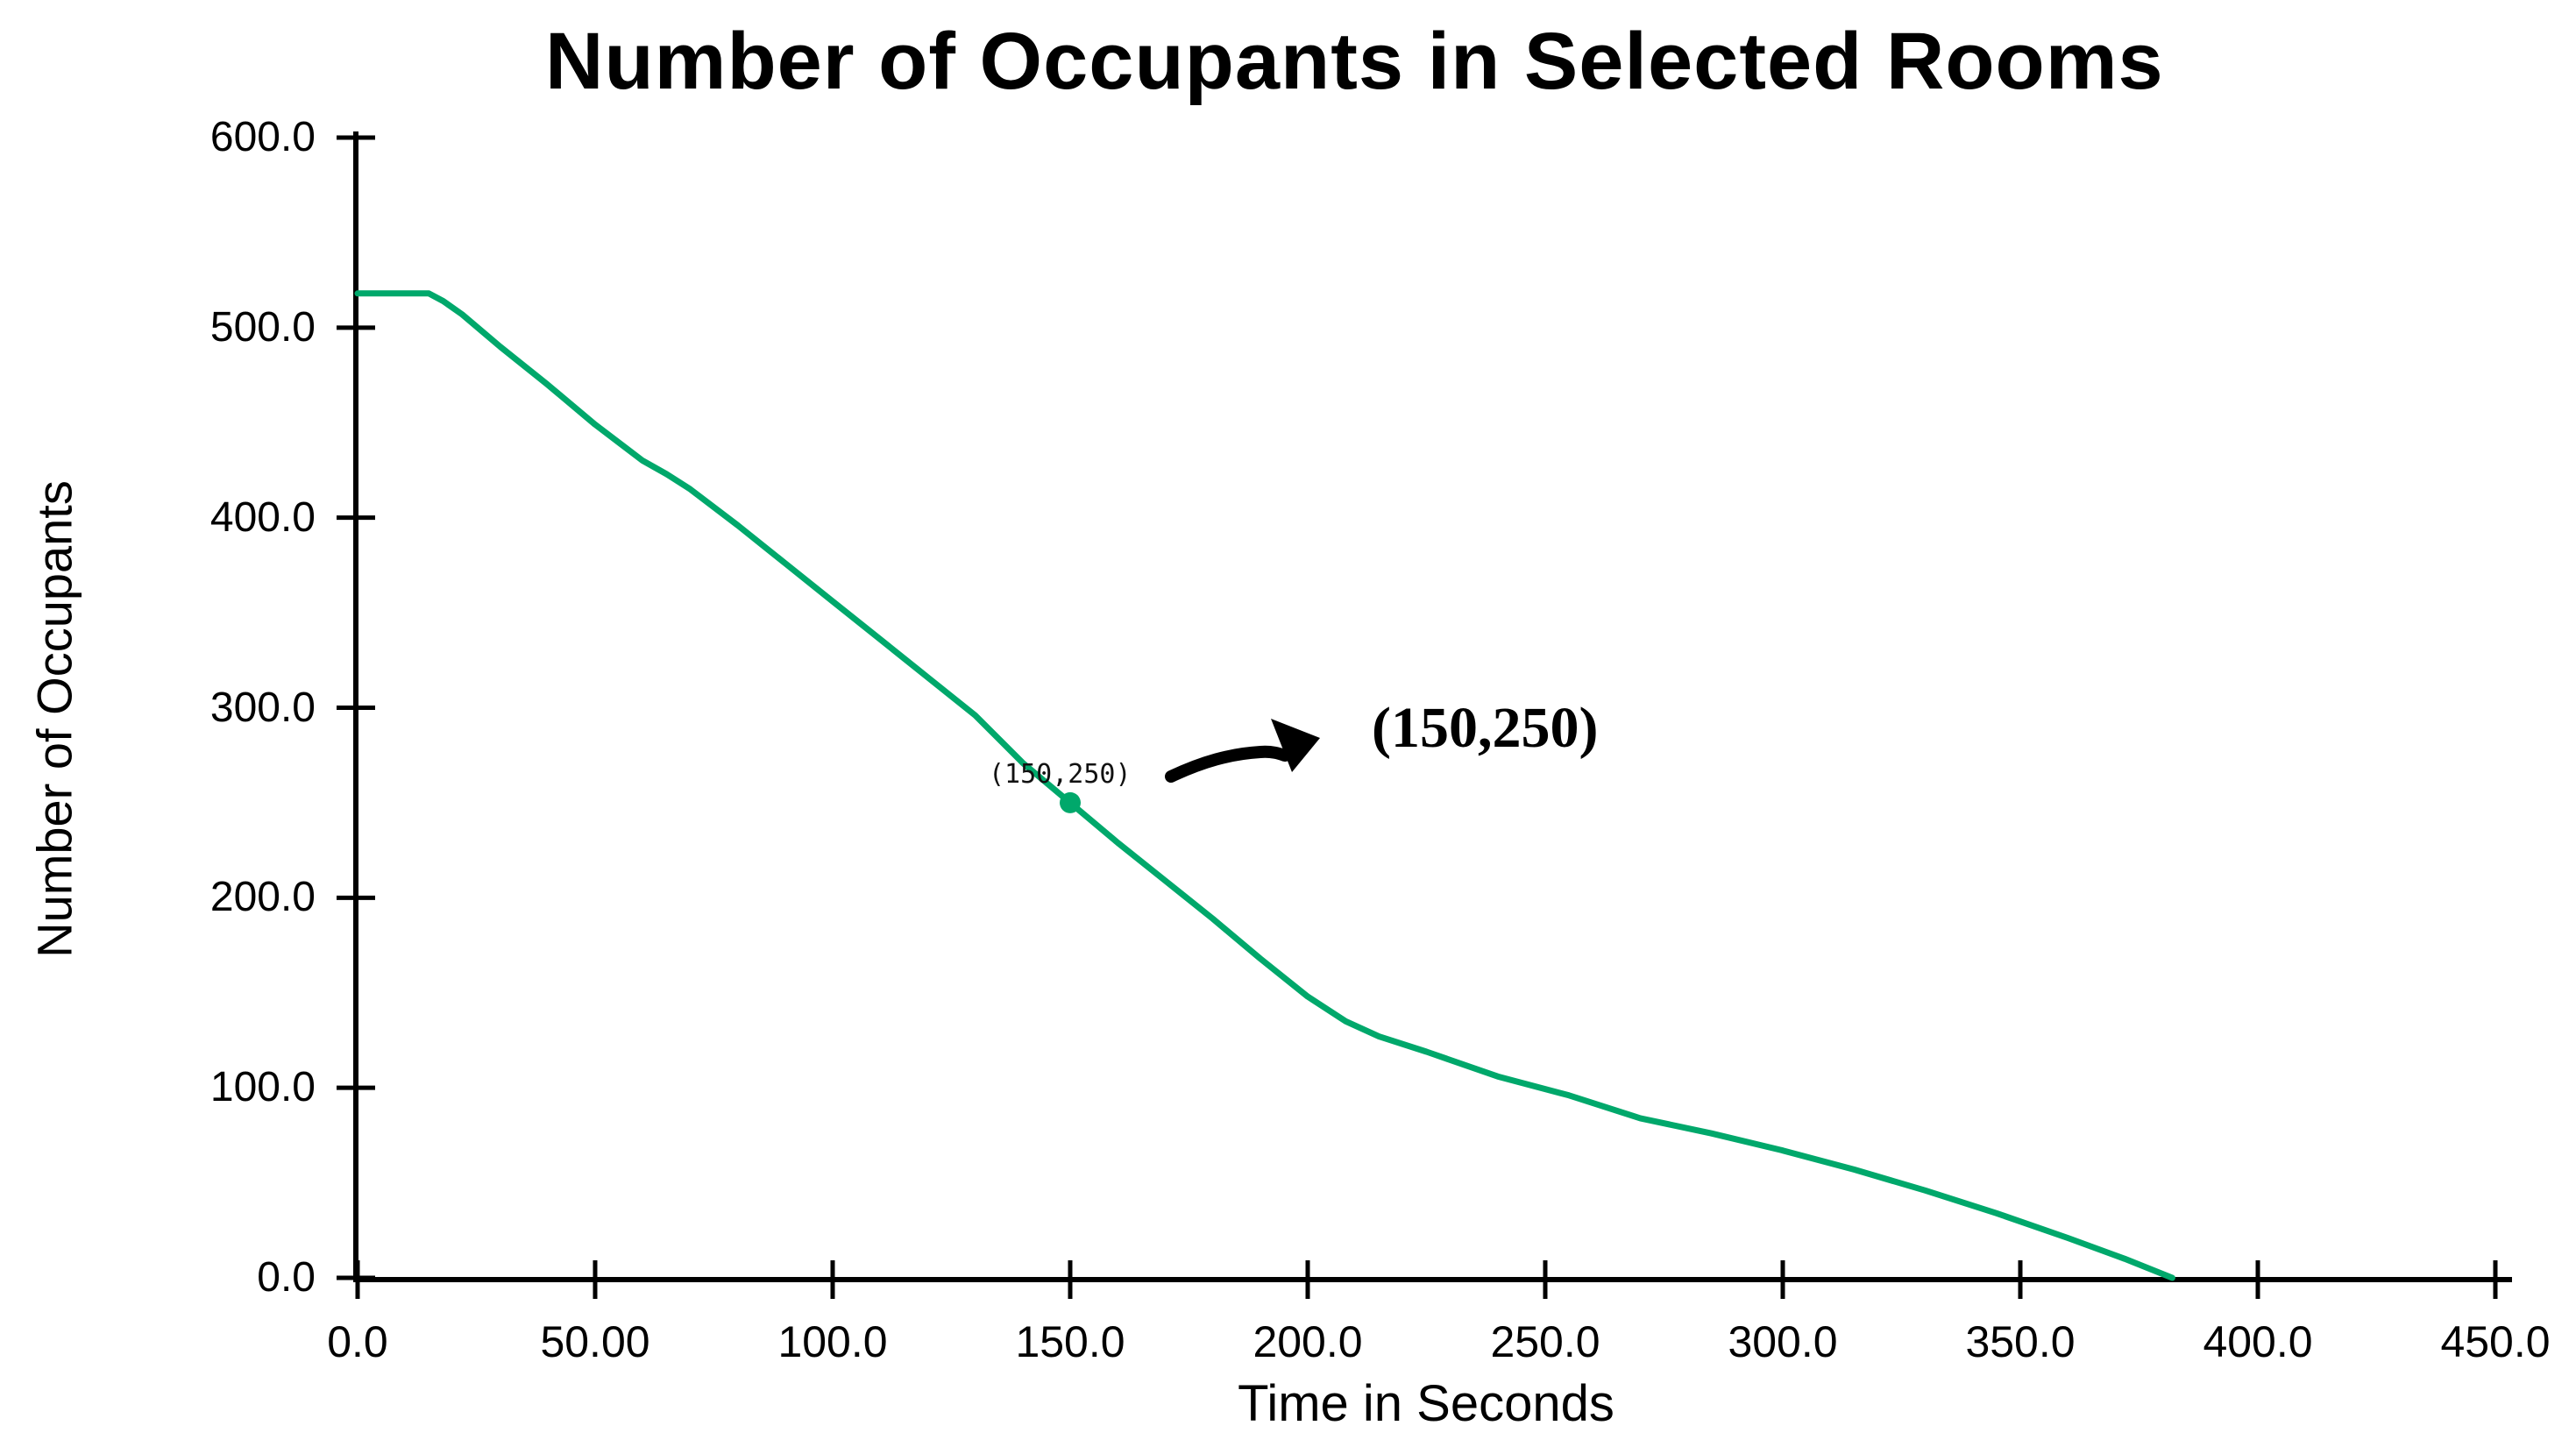 The width and height of the screenshot is (2576, 1447). Describe the element at coordinates (832, 1341) in the screenshot. I see `x-tick-label: 100.0` at that location.